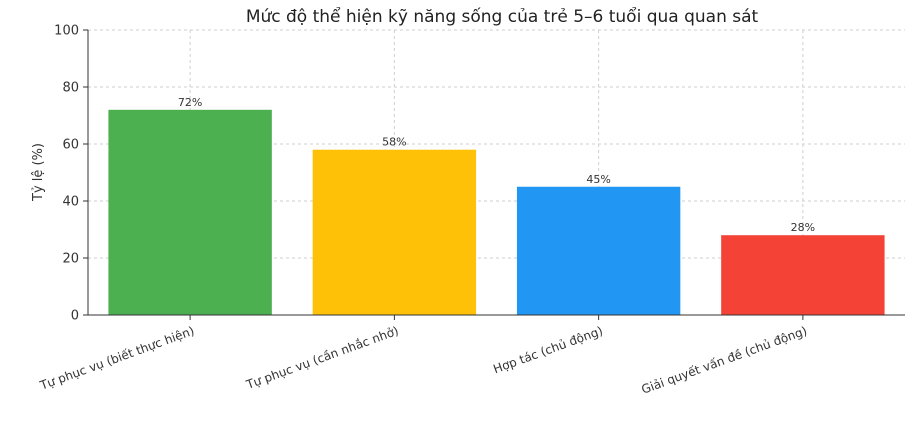  Describe the element at coordinates (75, 316) in the screenshot. I see `y-tick-label: 0` at that location.